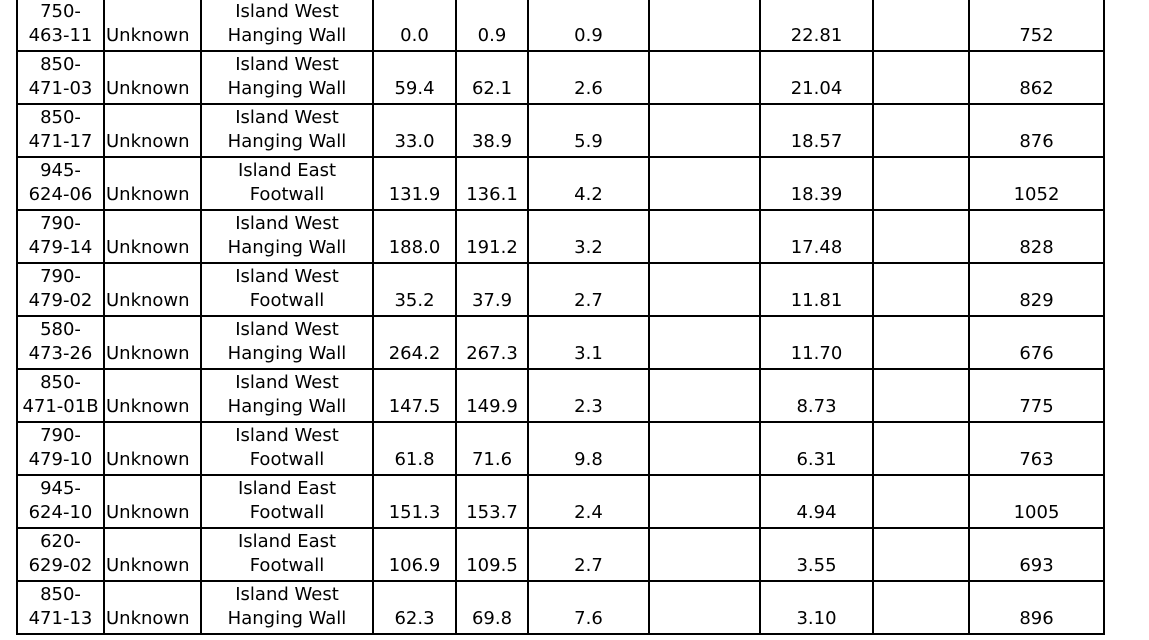 The height and width of the screenshot is (640, 1149). I want to click on sample-id-cell: 945- 624-06, so click(60, 183).